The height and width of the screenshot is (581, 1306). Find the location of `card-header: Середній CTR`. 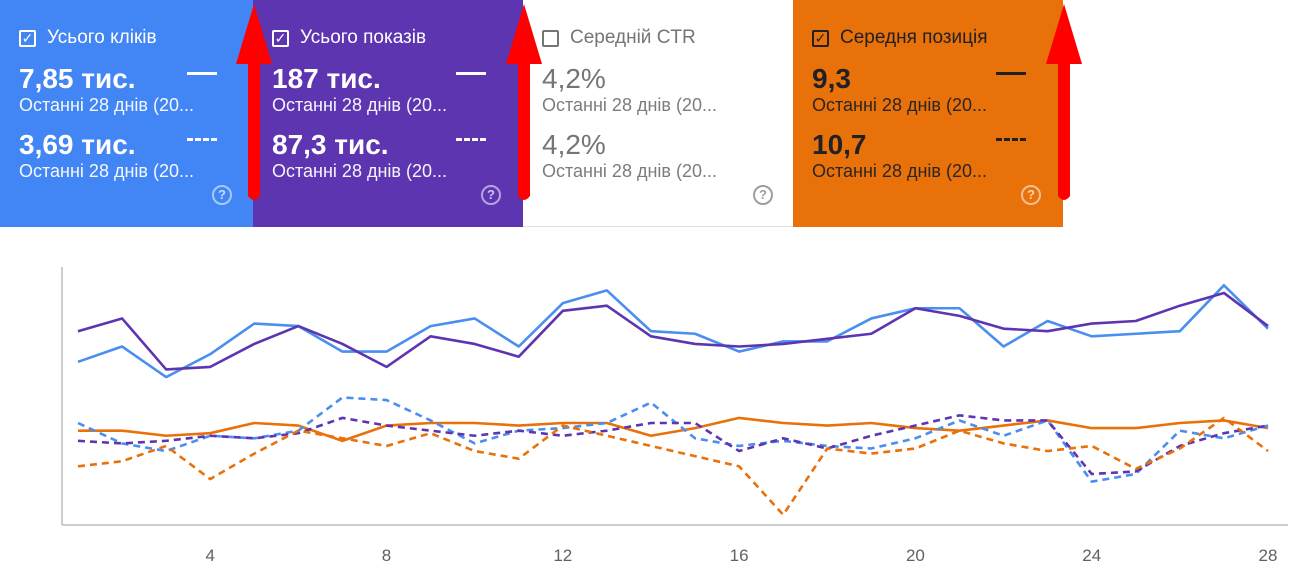

card-header: Середній CTR is located at coordinates (667, 38).